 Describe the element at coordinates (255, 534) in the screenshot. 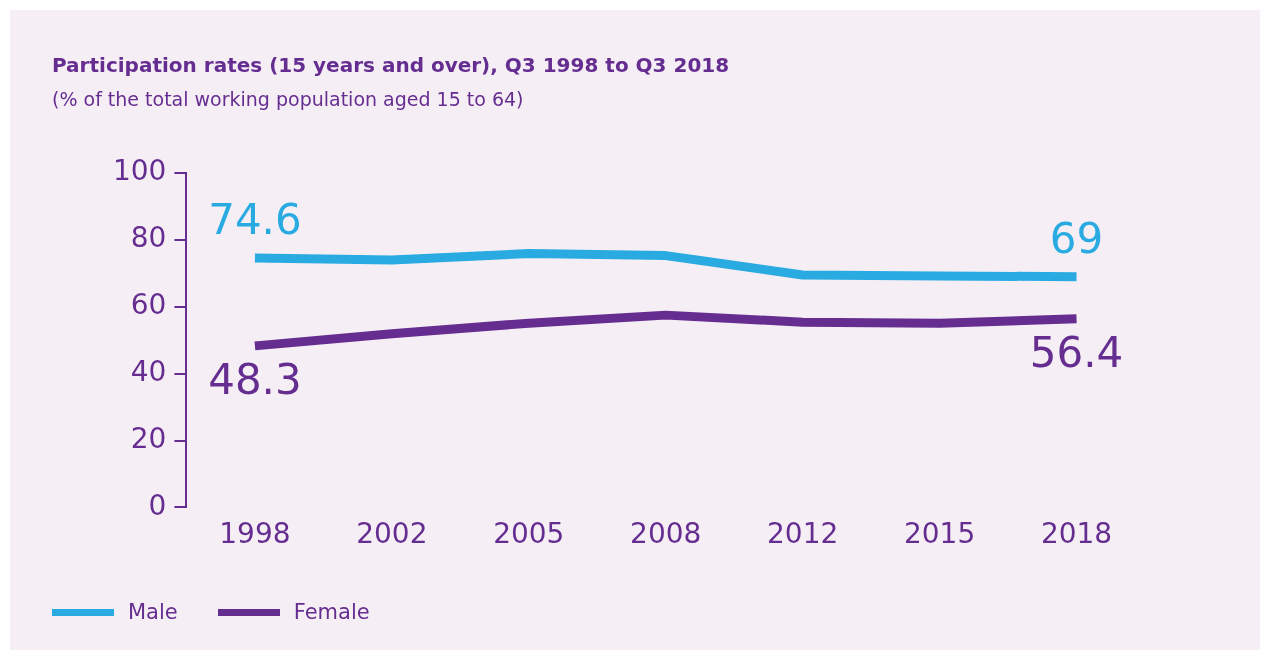

I see `x-tick-label: 1998` at that location.